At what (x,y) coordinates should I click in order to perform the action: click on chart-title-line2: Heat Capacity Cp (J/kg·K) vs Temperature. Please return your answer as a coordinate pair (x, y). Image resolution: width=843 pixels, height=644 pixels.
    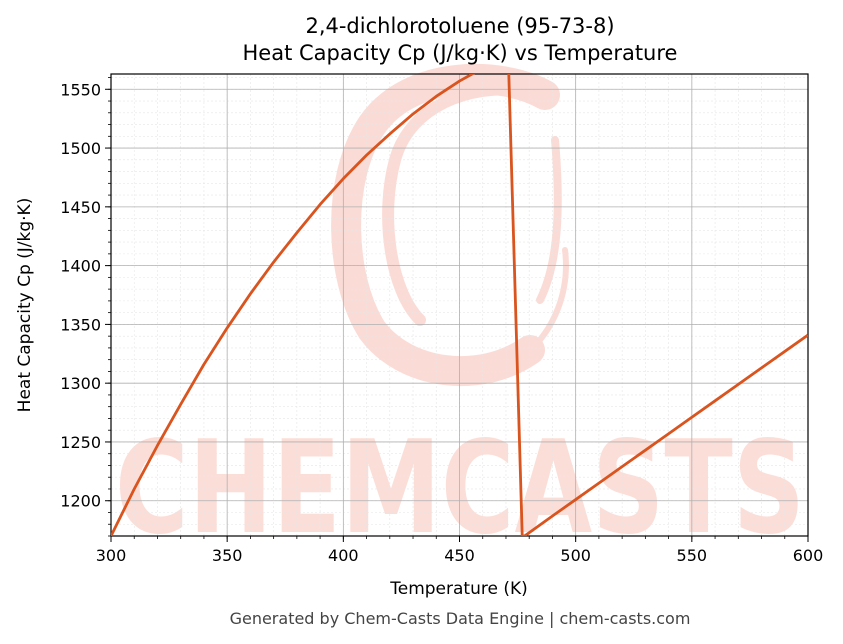
    Looking at the image, I should click on (460, 53).